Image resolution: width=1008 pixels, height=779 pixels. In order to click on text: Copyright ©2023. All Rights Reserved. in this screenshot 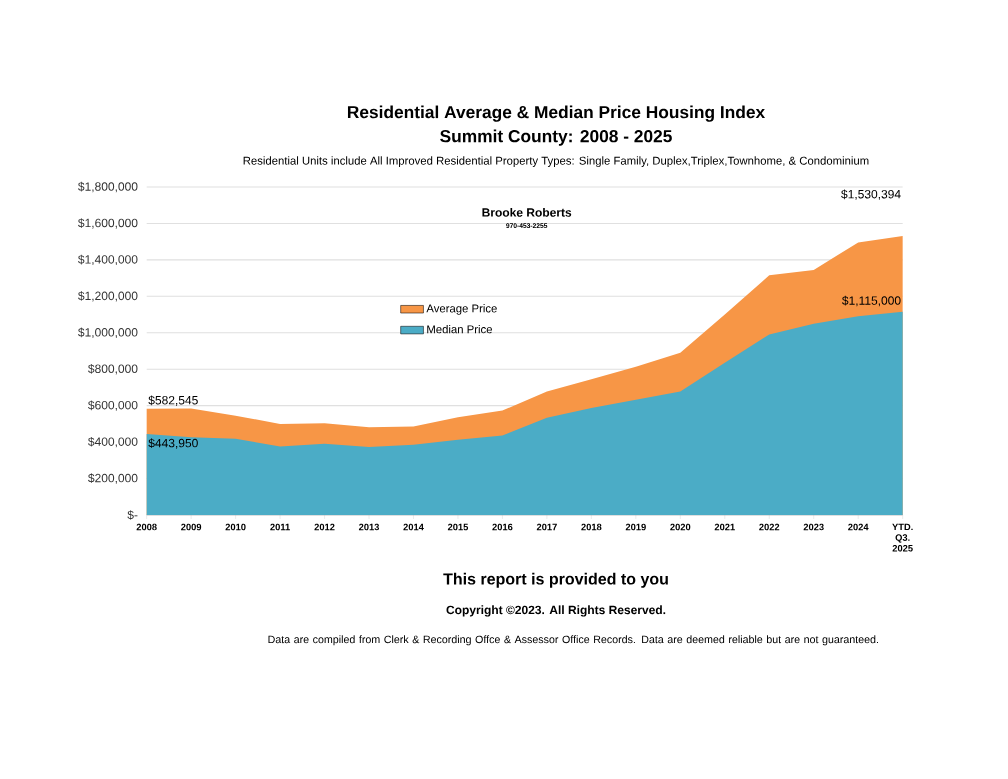, I will do `click(556, 611)`.